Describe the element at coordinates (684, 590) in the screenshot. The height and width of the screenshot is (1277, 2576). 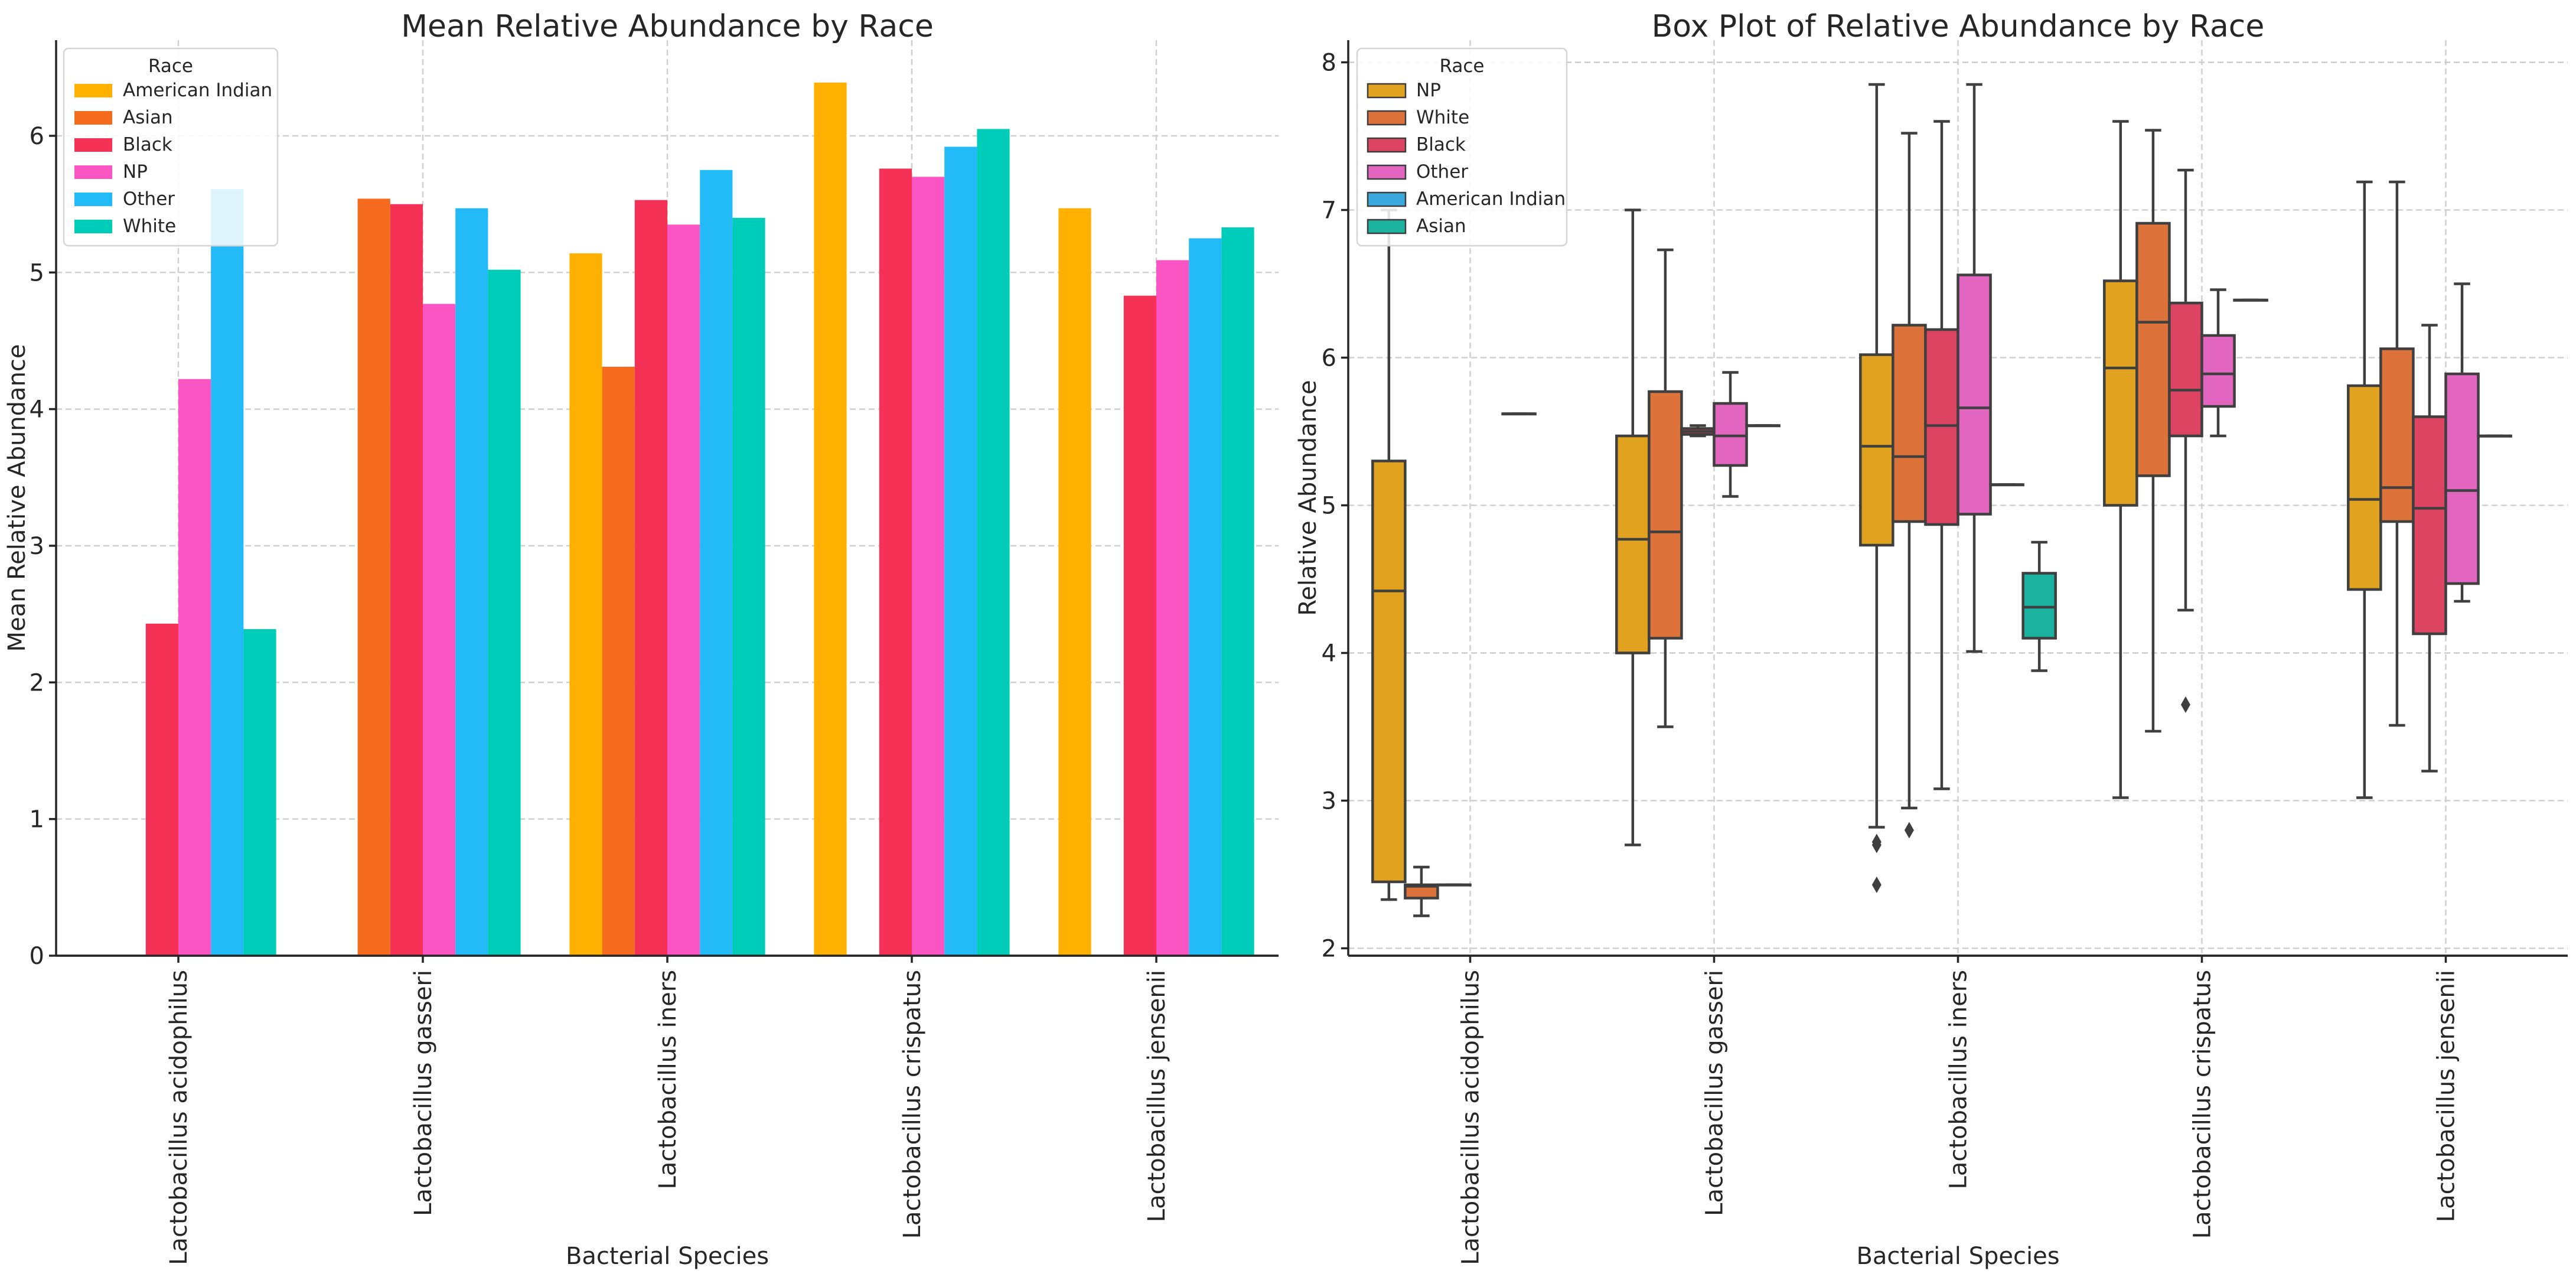
I see `bar-np-lactobacillus-iners` at that location.